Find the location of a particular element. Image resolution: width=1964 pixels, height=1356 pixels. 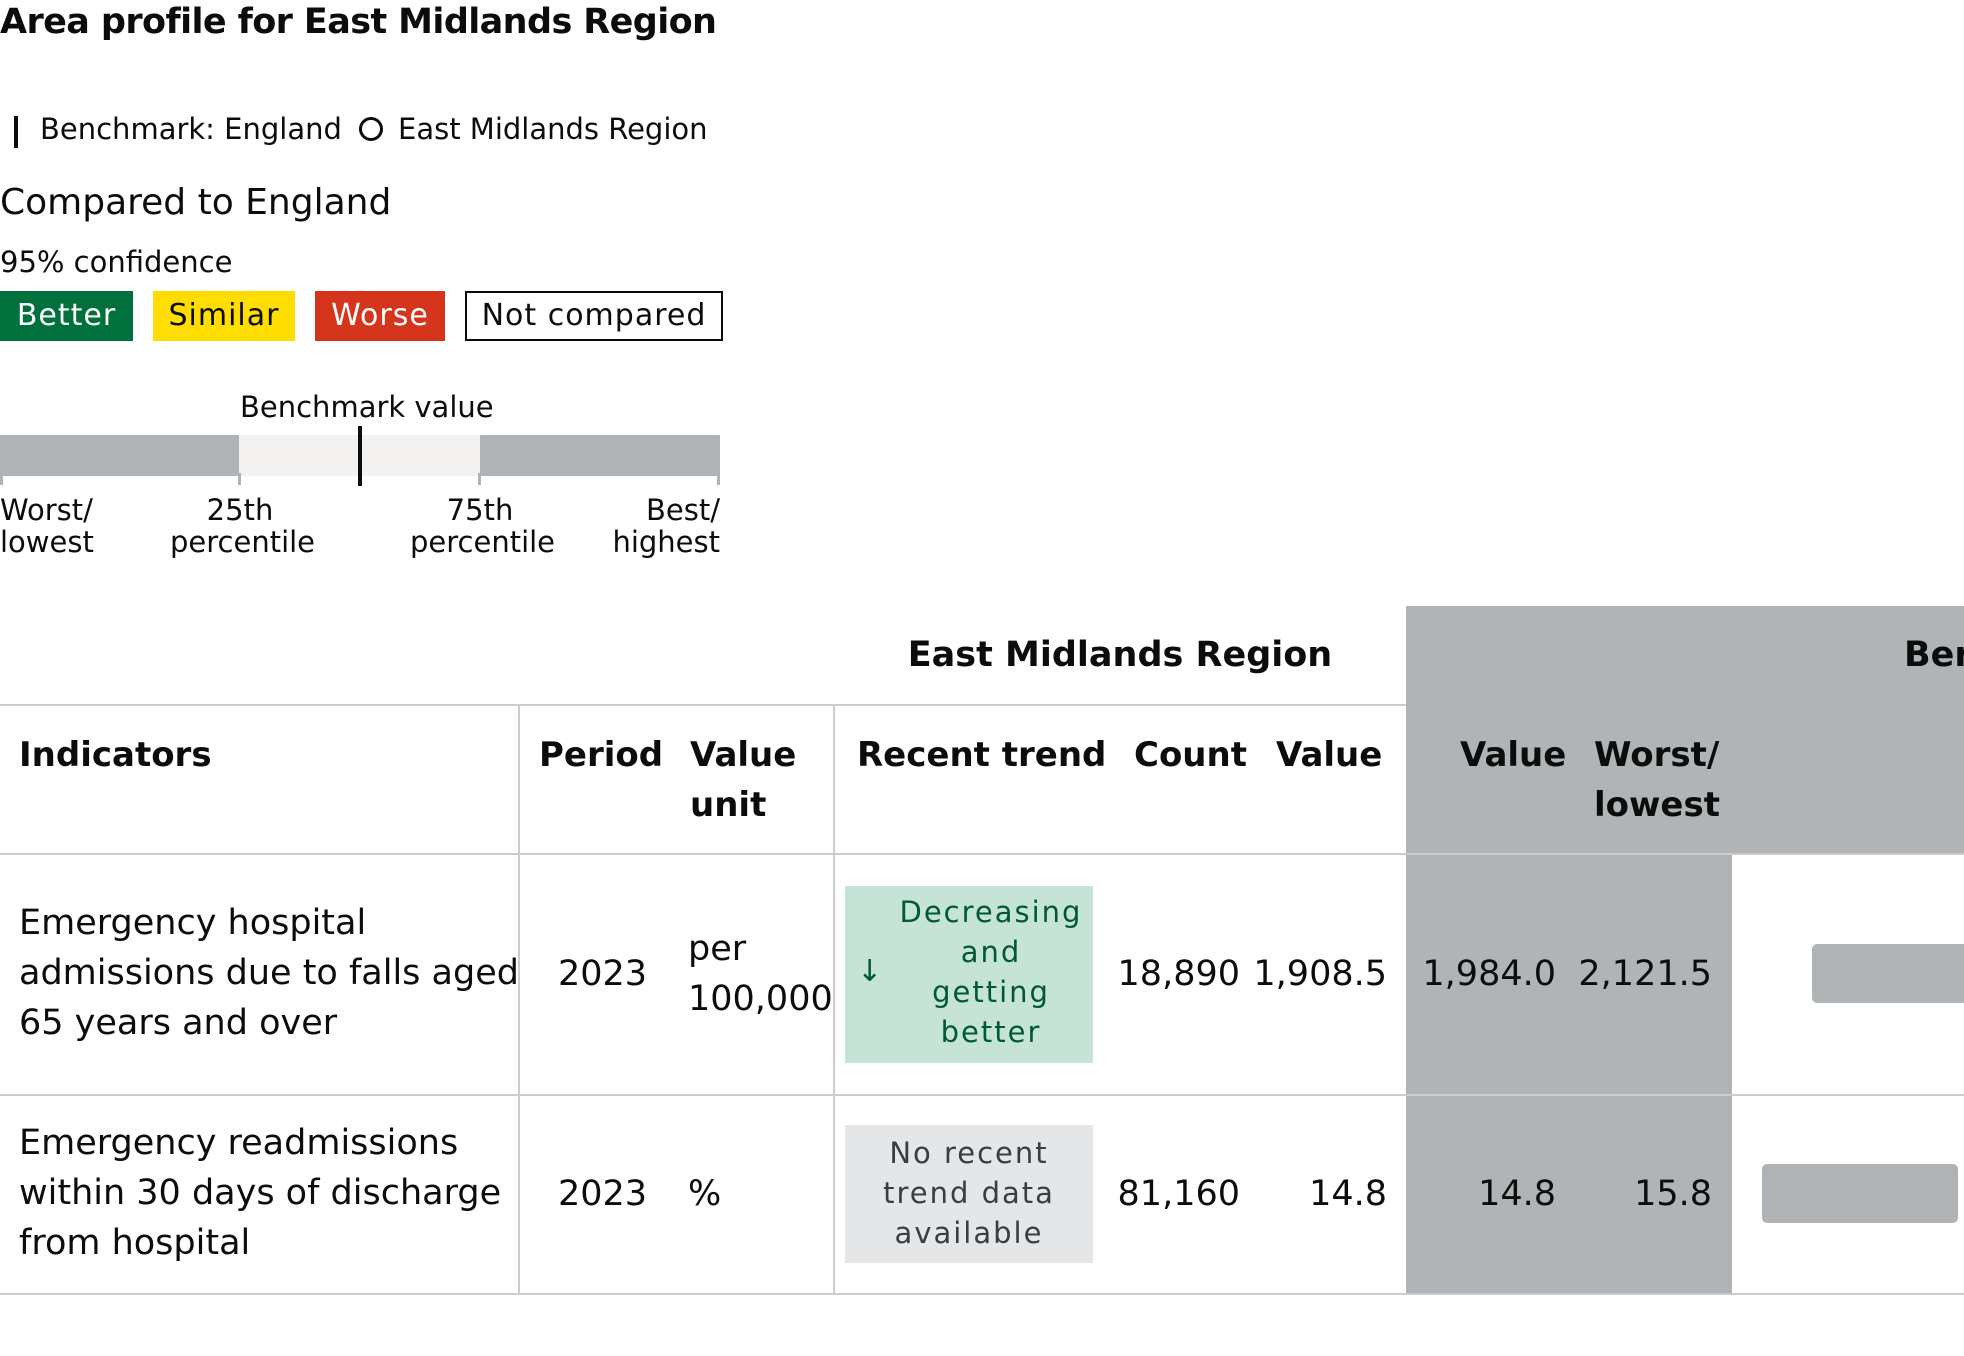

arrow-down-icon: ↓ is located at coordinates (870, 971).